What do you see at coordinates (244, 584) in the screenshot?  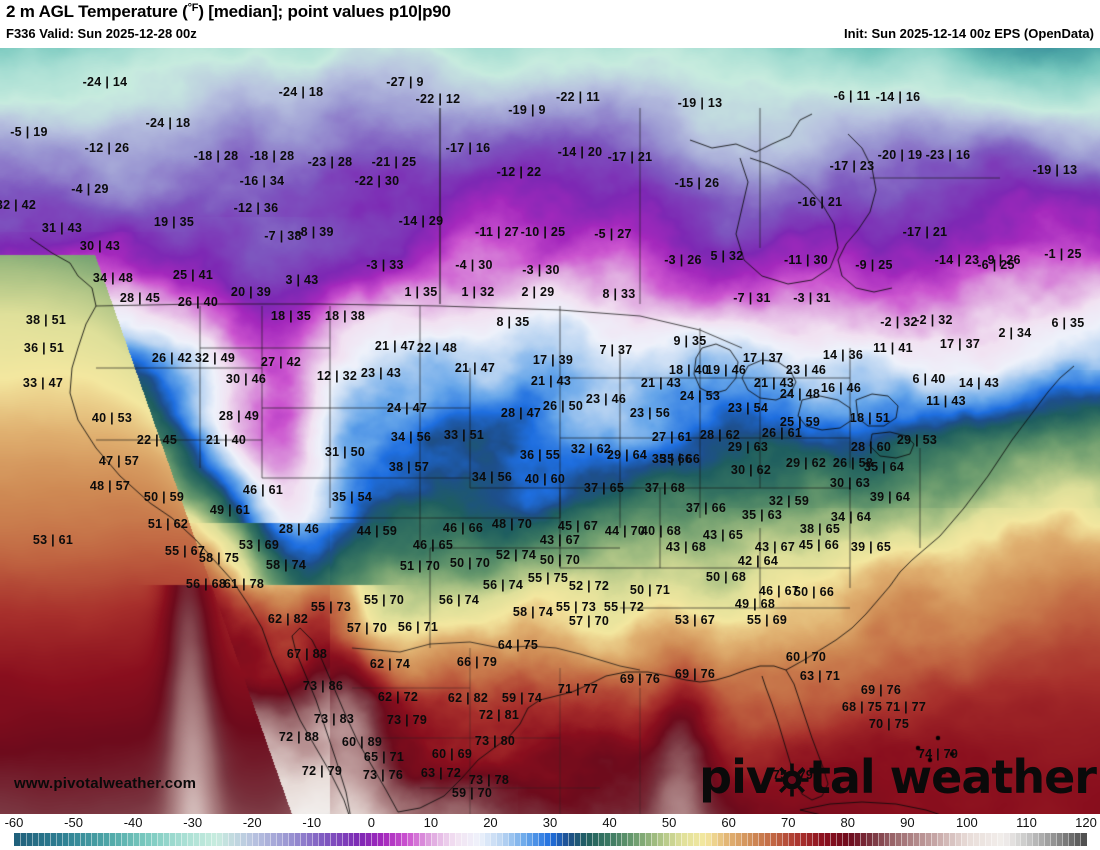 I see `point-value: 61 | 78` at bounding box center [244, 584].